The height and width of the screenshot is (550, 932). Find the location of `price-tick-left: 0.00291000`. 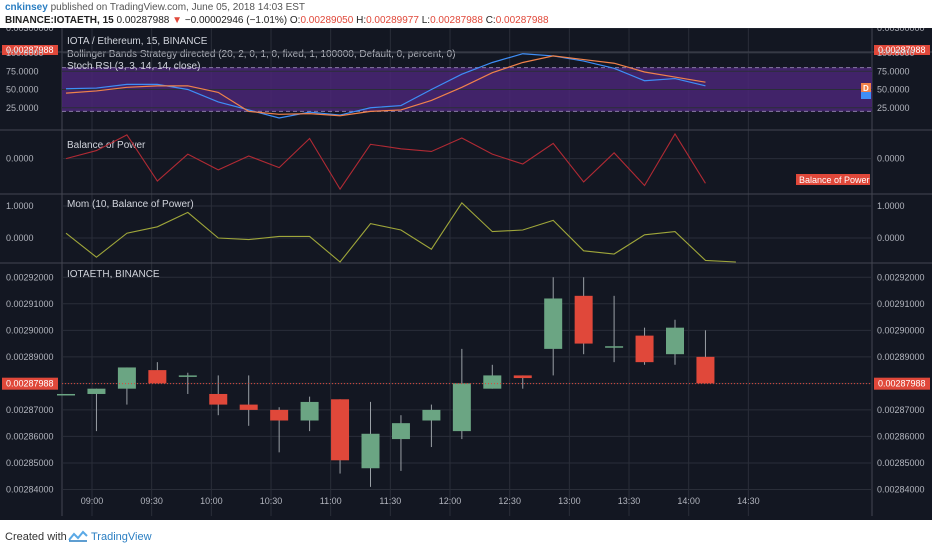

price-tick-left: 0.00291000 is located at coordinates (30, 304).